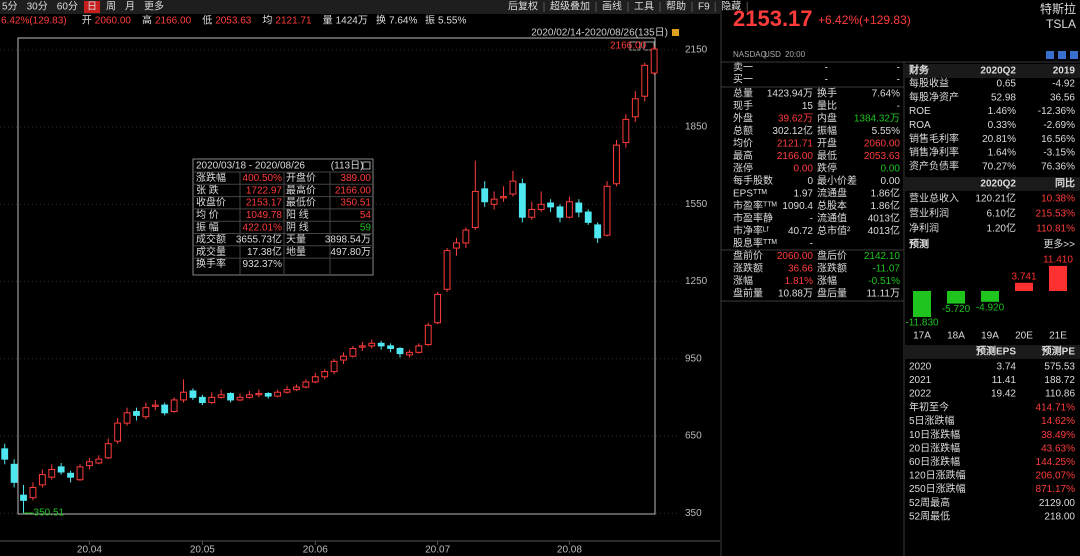  I want to click on quote-value: 2060.00, so click(795, 256).